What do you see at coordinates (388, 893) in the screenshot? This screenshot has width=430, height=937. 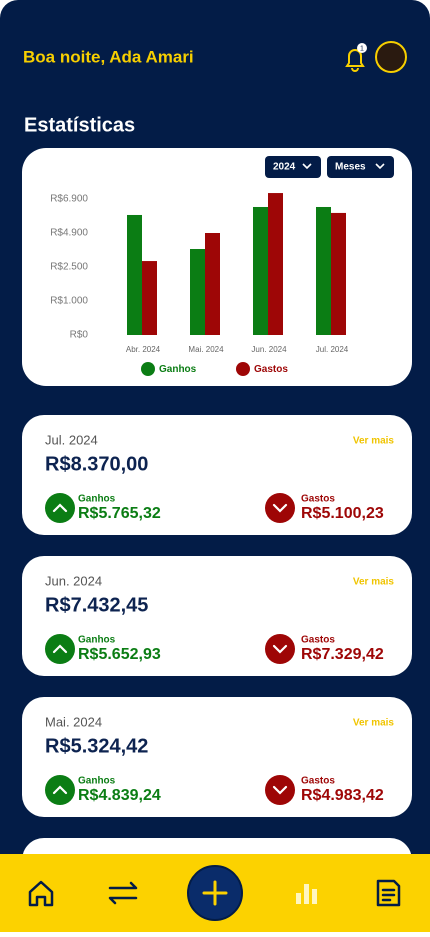 I see `report-icon` at bounding box center [388, 893].